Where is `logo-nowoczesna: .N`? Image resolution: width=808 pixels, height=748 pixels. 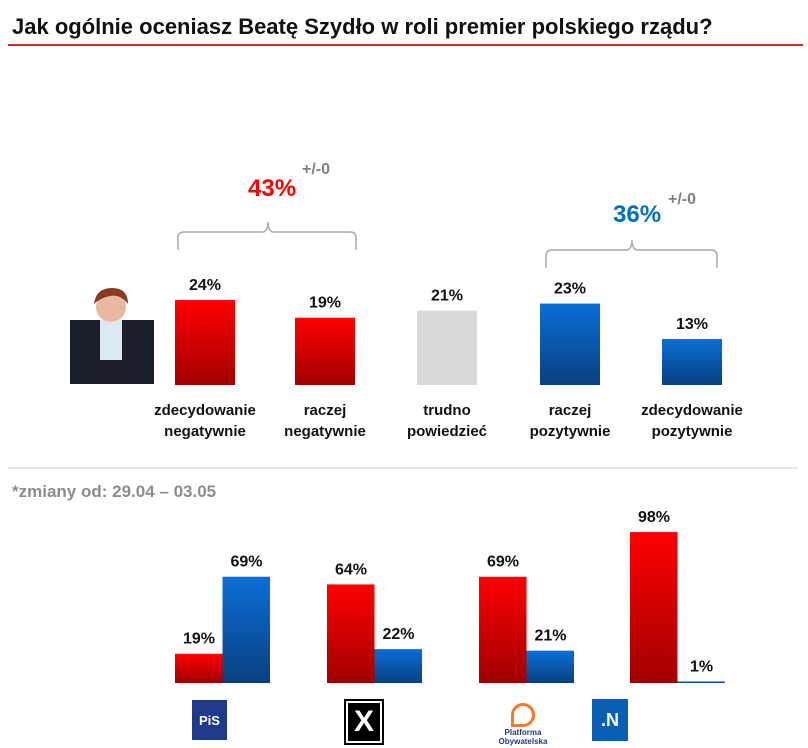 logo-nowoczesna: .N is located at coordinates (610, 720).